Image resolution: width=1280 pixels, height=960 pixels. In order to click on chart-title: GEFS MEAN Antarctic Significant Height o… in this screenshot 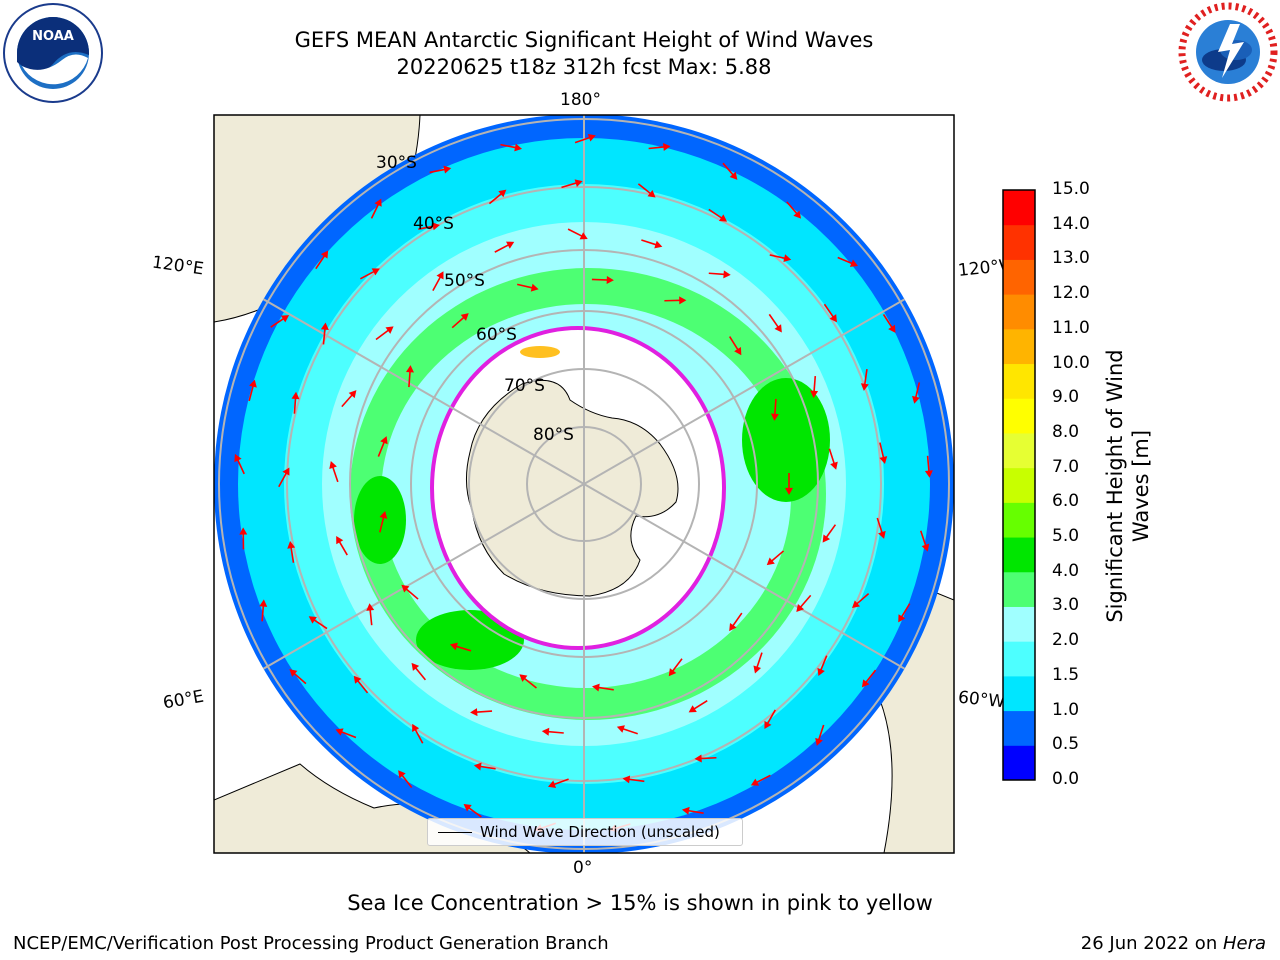, I will do `click(584, 40)`.